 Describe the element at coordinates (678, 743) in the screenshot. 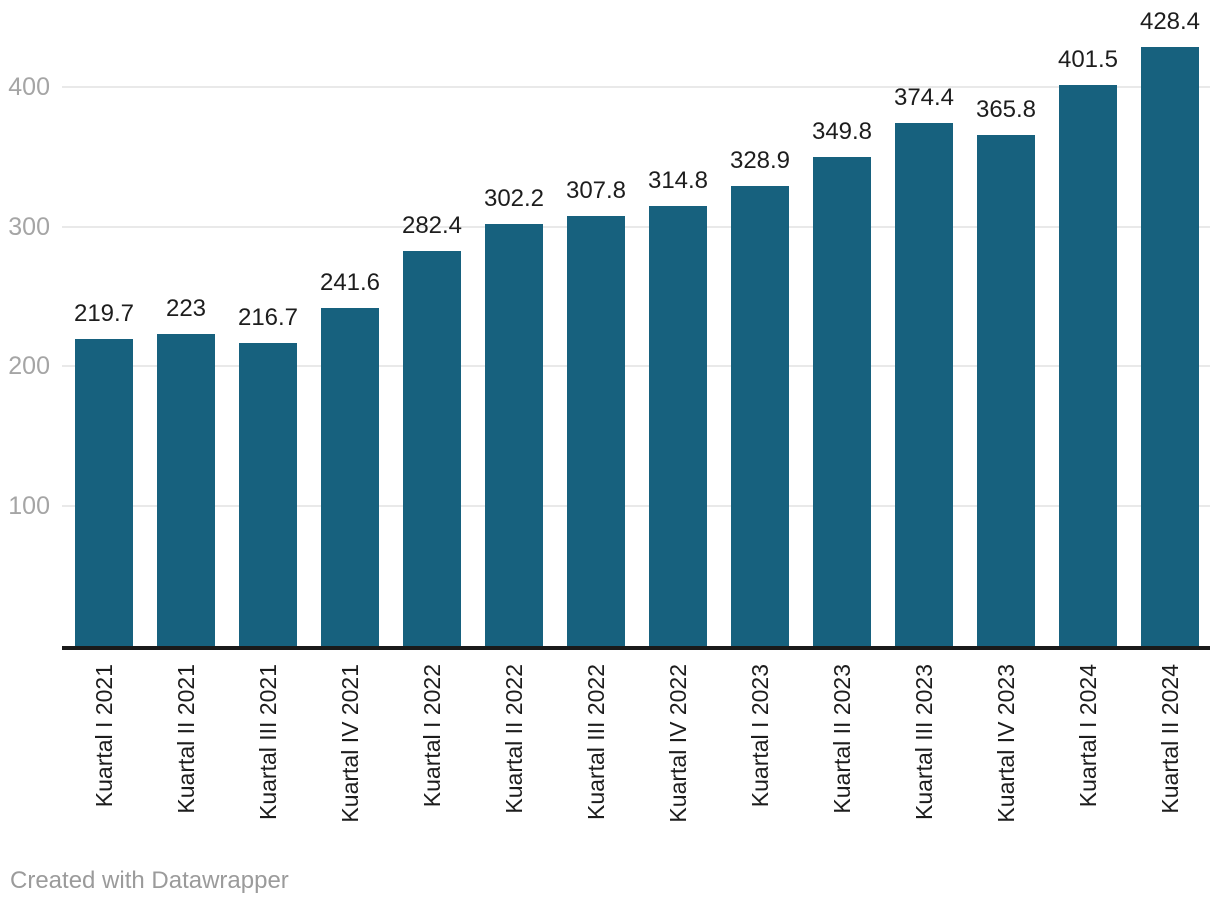

I see `x-axis-tick-label: Kuartal IV 2022` at that location.